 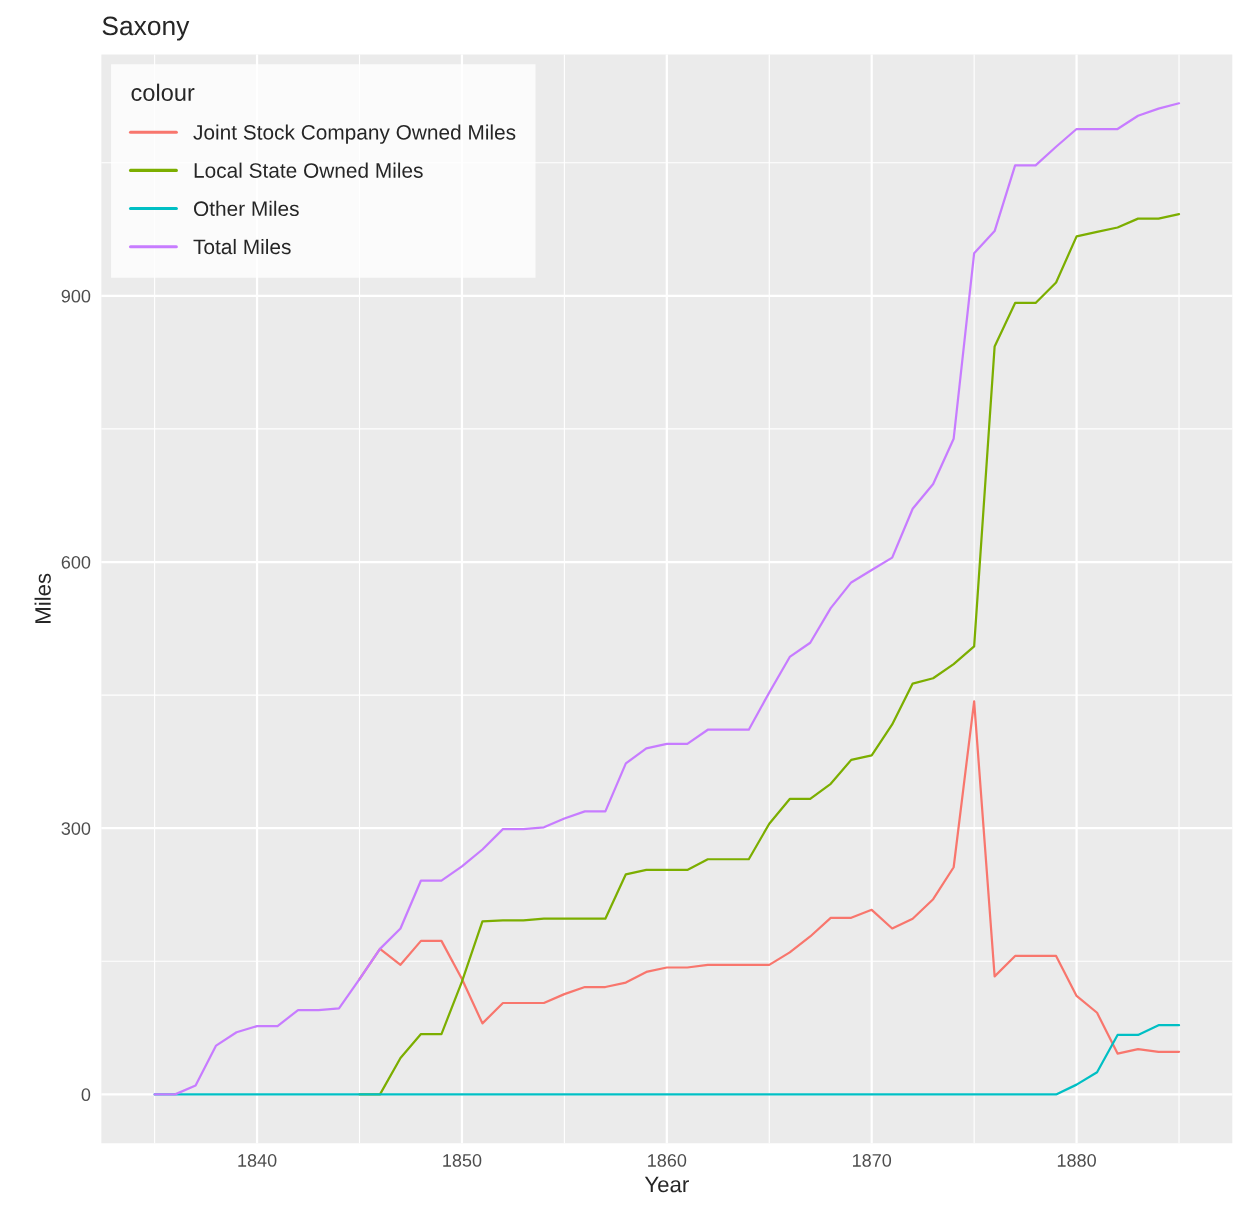 What do you see at coordinates (146, 28) in the screenshot?
I see `chart-title: Saxony` at bounding box center [146, 28].